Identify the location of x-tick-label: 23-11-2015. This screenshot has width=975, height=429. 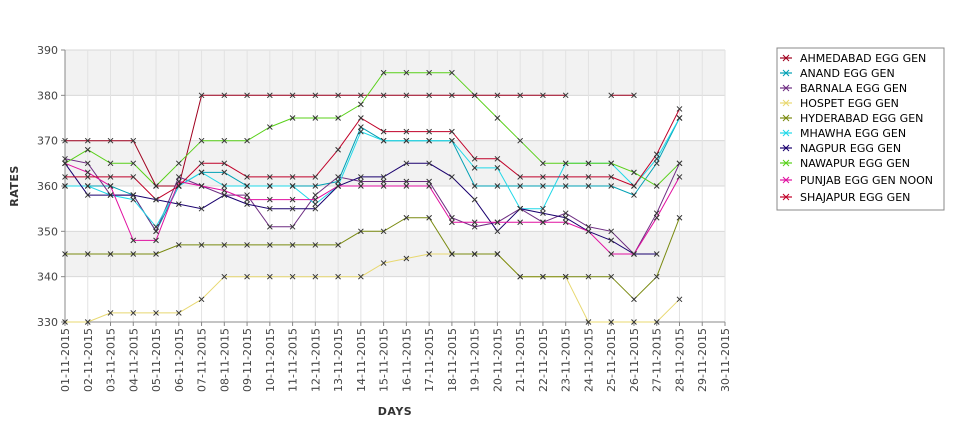
(566, 360).